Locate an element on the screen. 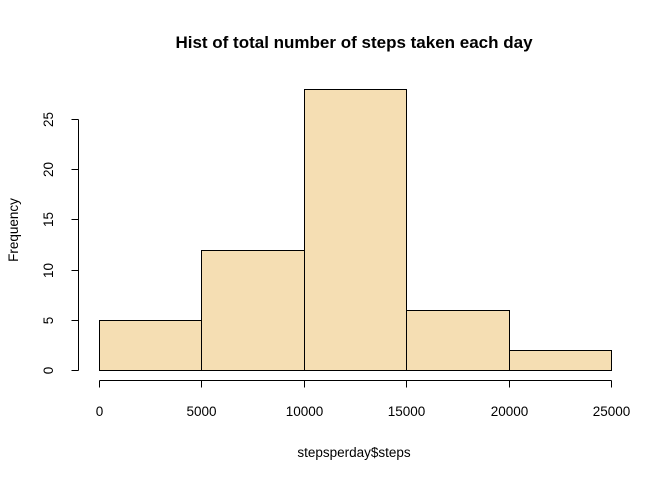 Image resolution: width=672 pixels, height=480 pixels. y-tick-label: 20 is located at coordinates (48, 169).